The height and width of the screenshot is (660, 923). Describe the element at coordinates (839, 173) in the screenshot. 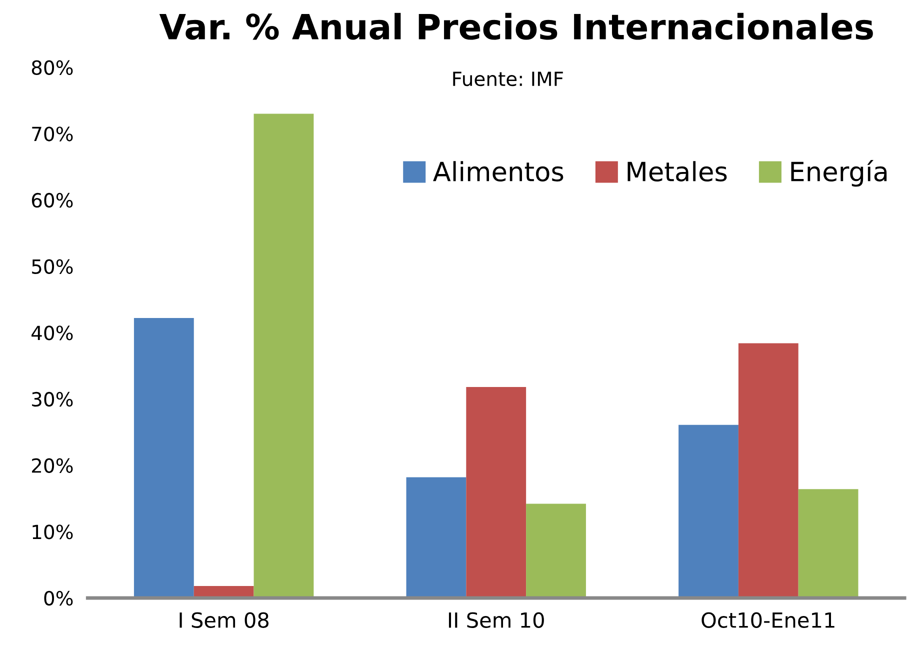

I see `legend-label: Energía` at that location.